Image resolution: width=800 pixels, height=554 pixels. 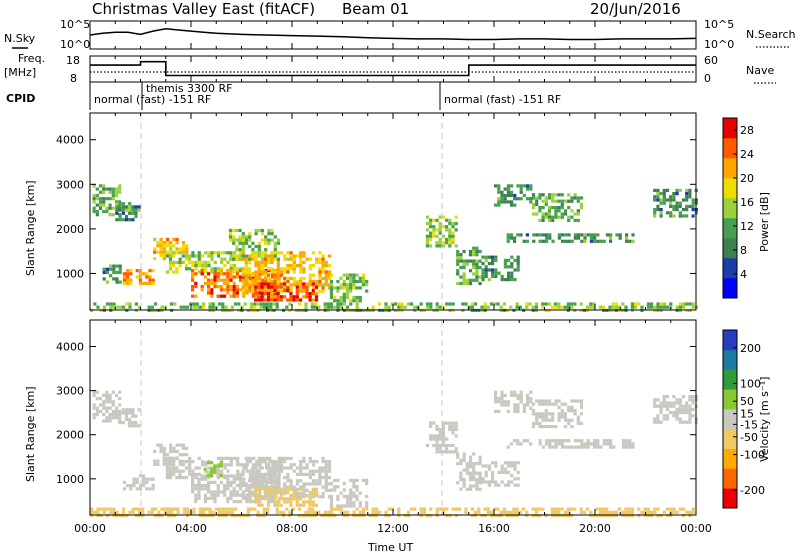 I want to click on noise-panel: N.Sky 10^5 10^0 10^5 10^0 N.Search, so click(x=400, y=34).